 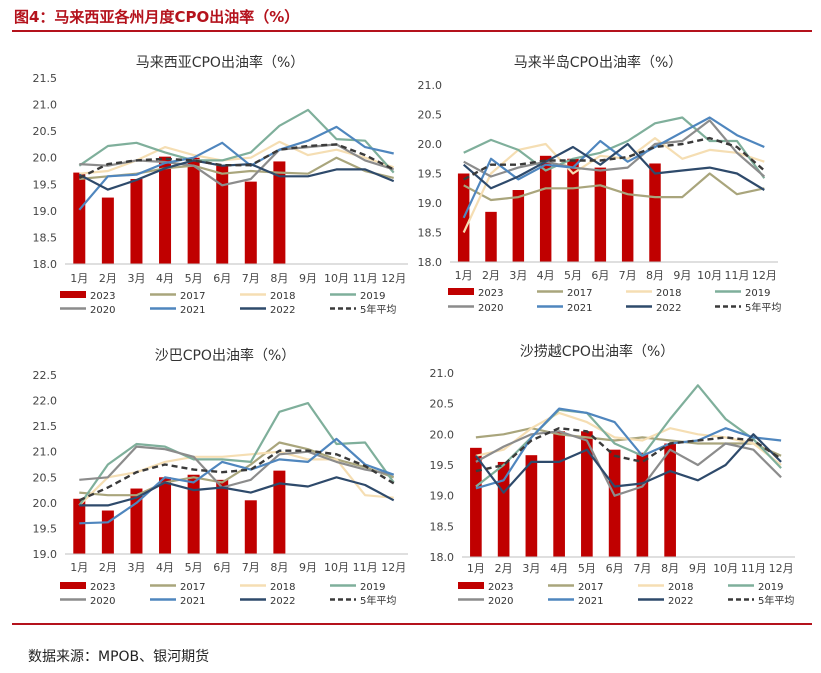 I want to click on bottom-divider, so click(x=412, y=624).